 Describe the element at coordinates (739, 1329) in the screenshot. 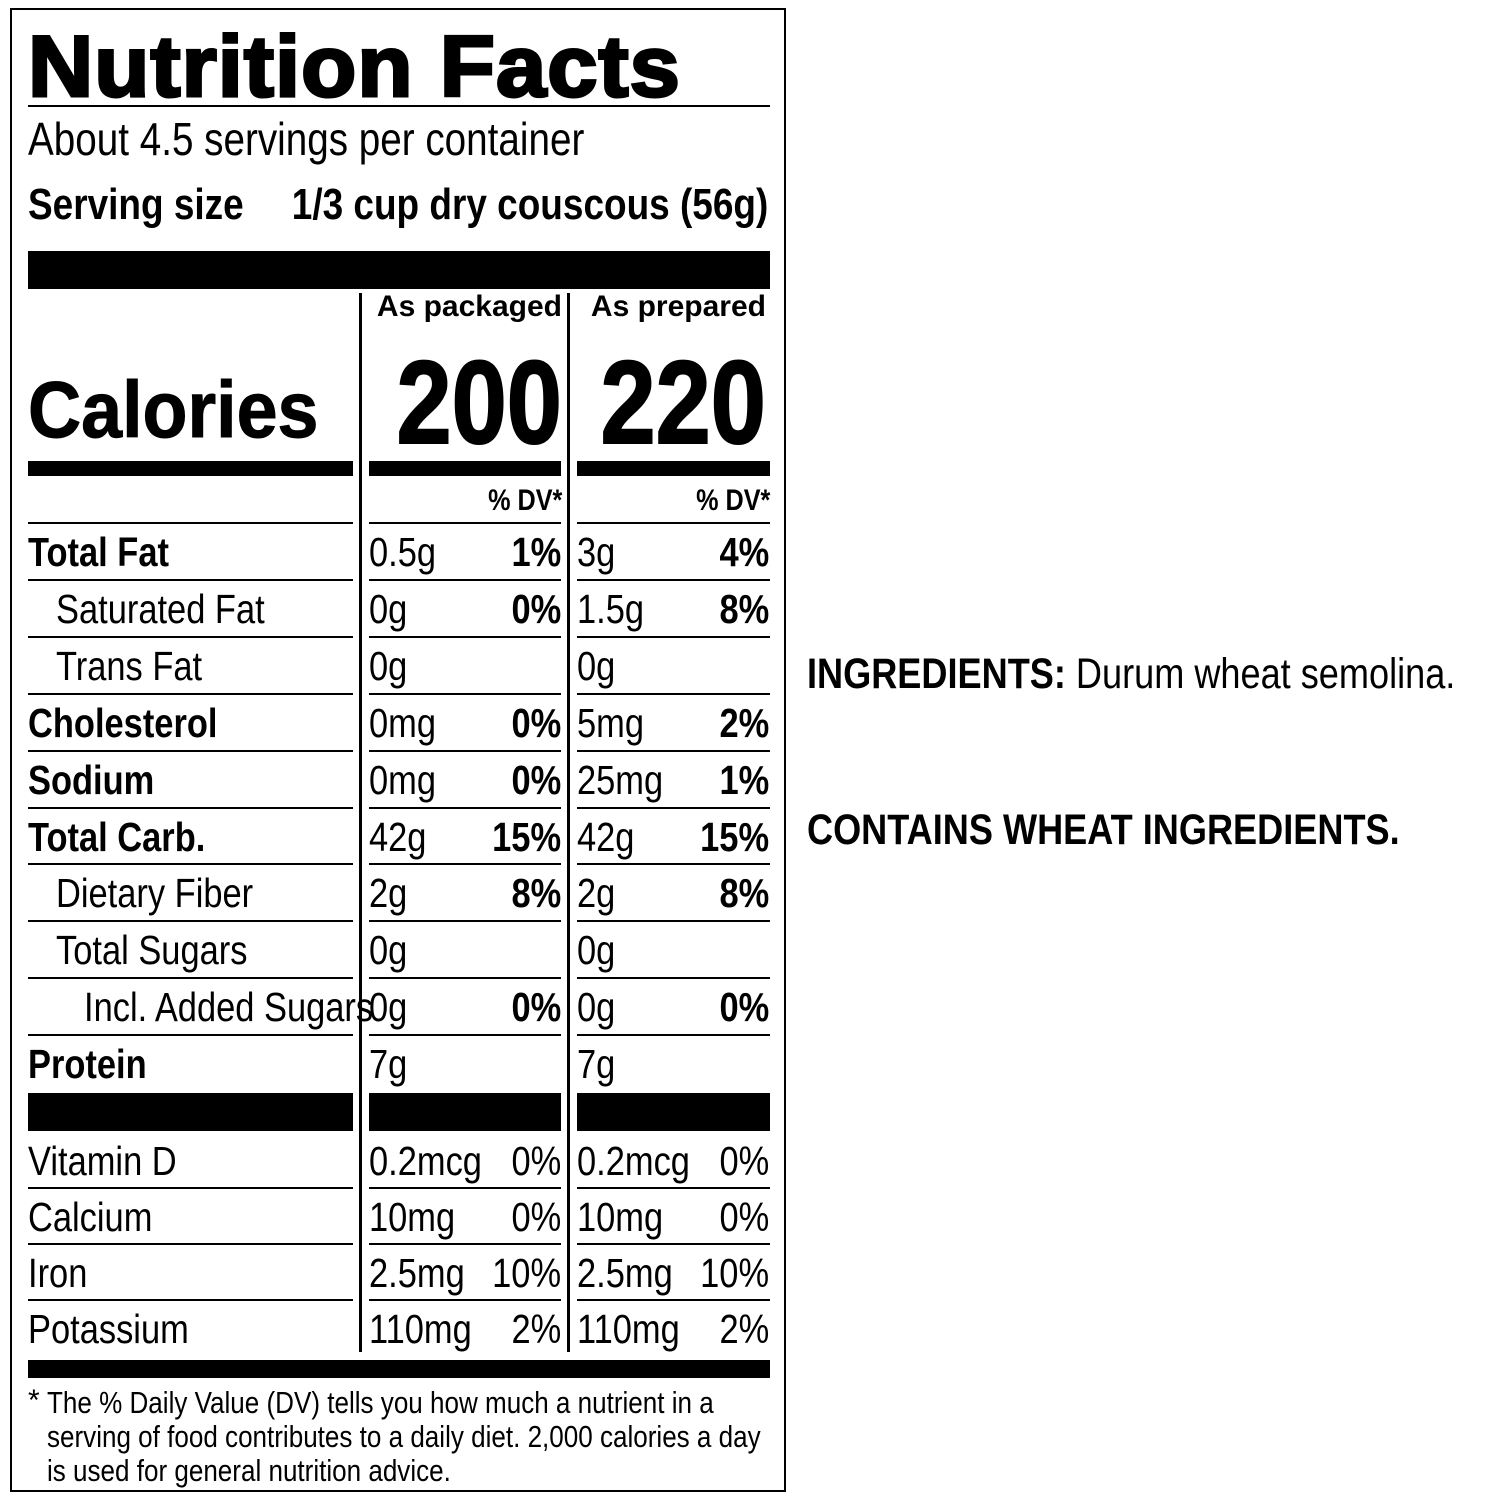

I see `daily-value: 2%` at that location.